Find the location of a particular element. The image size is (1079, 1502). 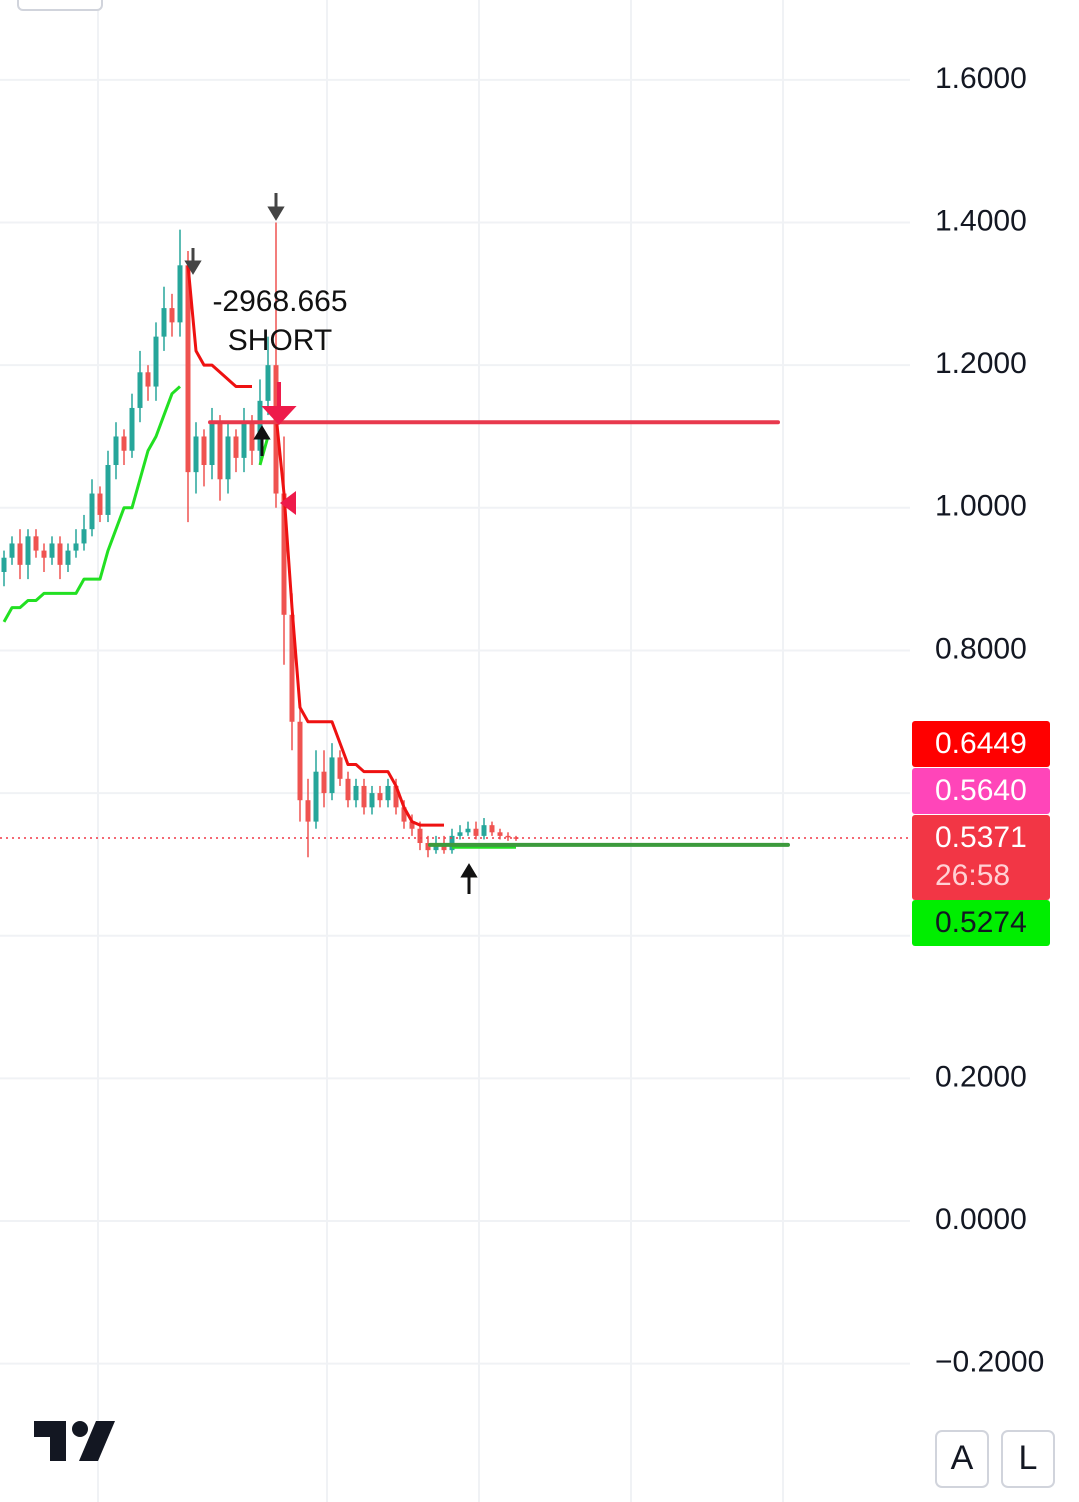

y-tick-label: 1.2000 is located at coordinates (981, 363).